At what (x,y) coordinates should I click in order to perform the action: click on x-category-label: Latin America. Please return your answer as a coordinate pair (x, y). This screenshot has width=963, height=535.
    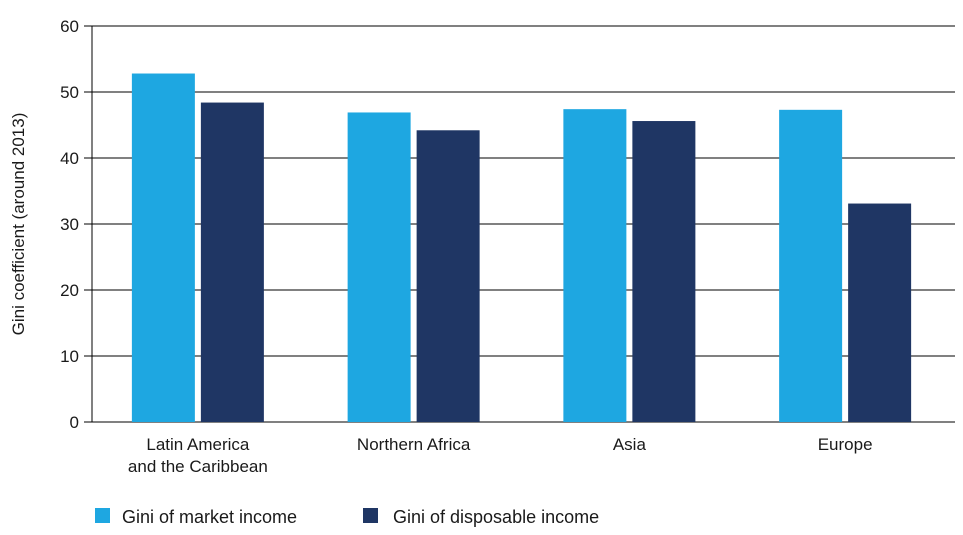
    Looking at the image, I should click on (198, 444).